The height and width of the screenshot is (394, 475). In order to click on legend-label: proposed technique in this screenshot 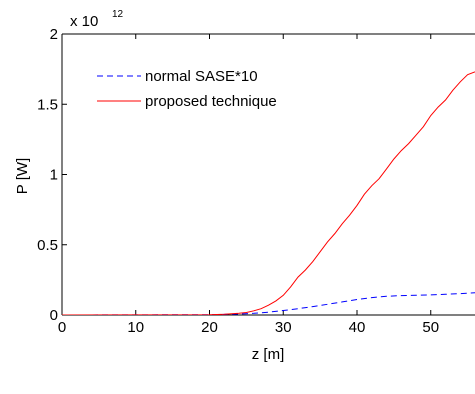, I will do `click(211, 101)`.